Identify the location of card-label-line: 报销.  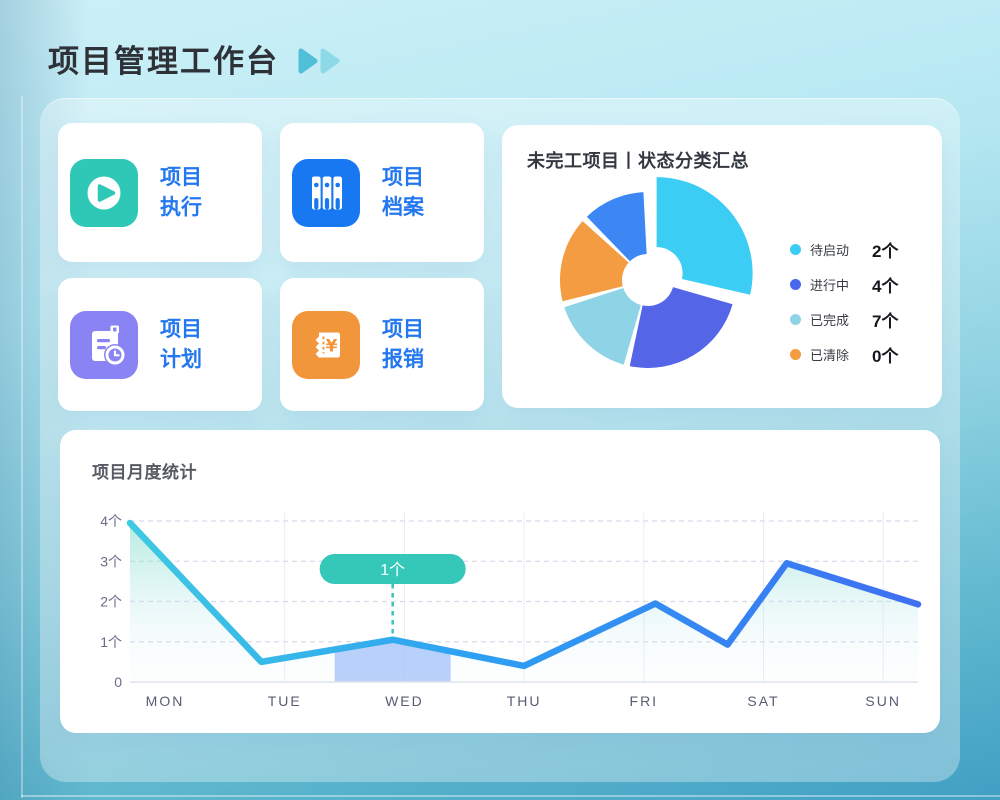
(403, 359).